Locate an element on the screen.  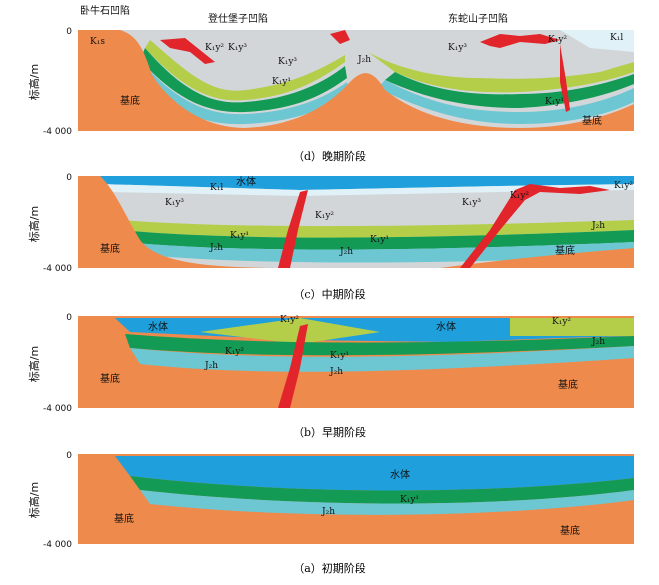
k1y2-layer-b1 is located at coordinates (290, 331).